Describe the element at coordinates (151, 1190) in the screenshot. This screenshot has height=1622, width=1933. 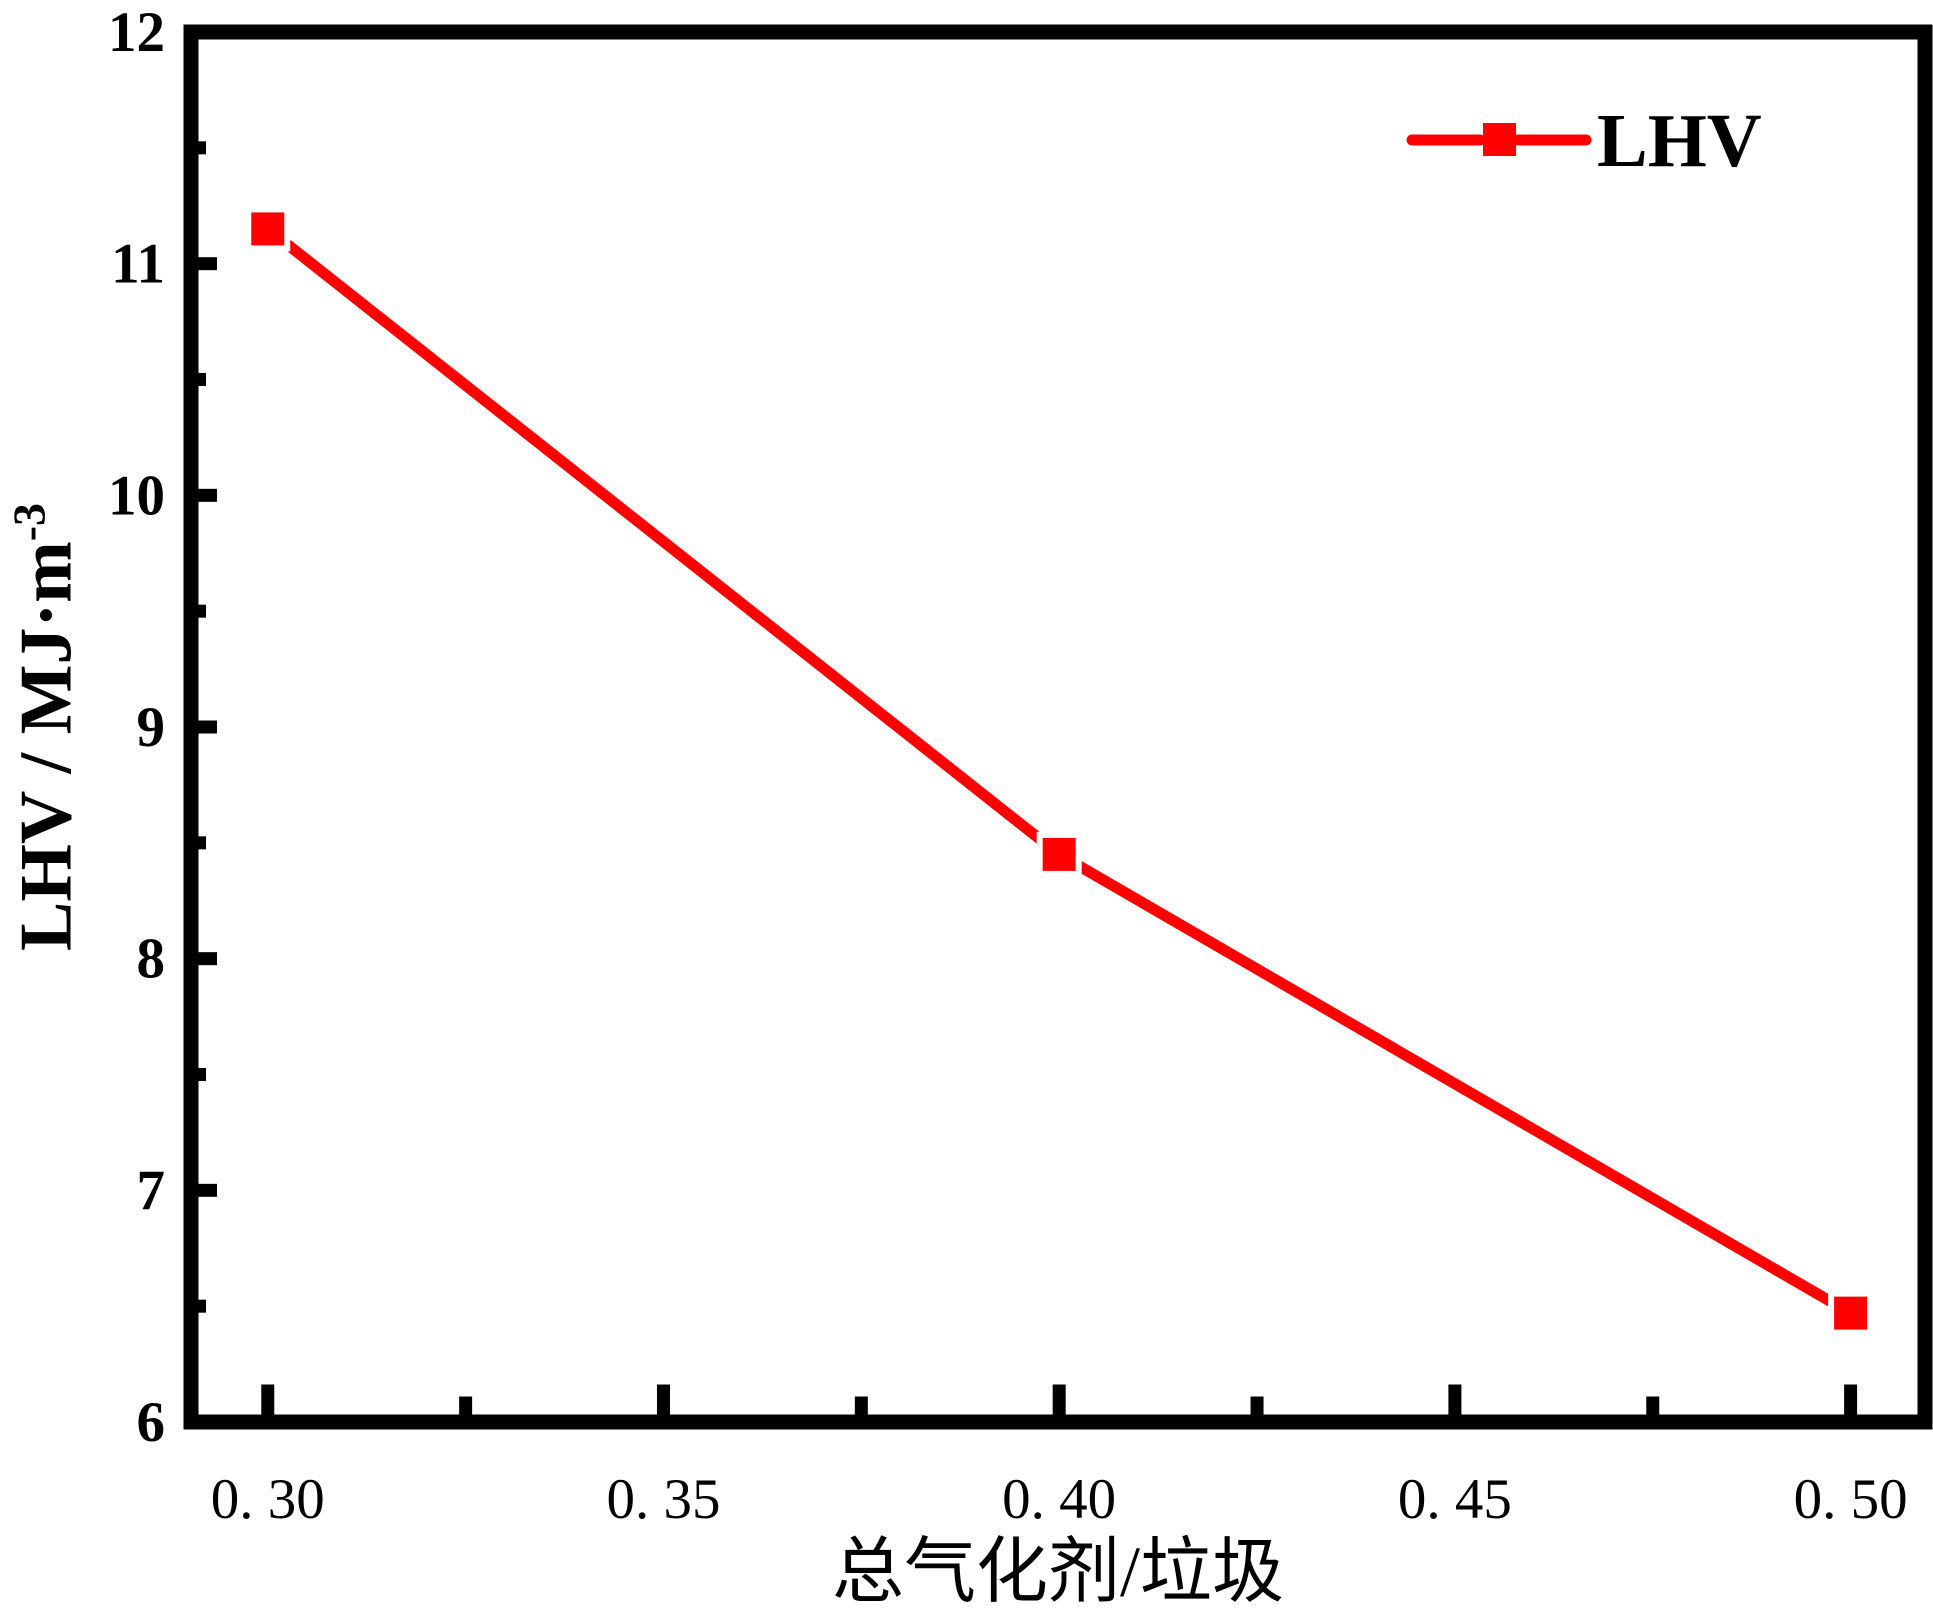
I see `y-tick-label: 7` at that location.